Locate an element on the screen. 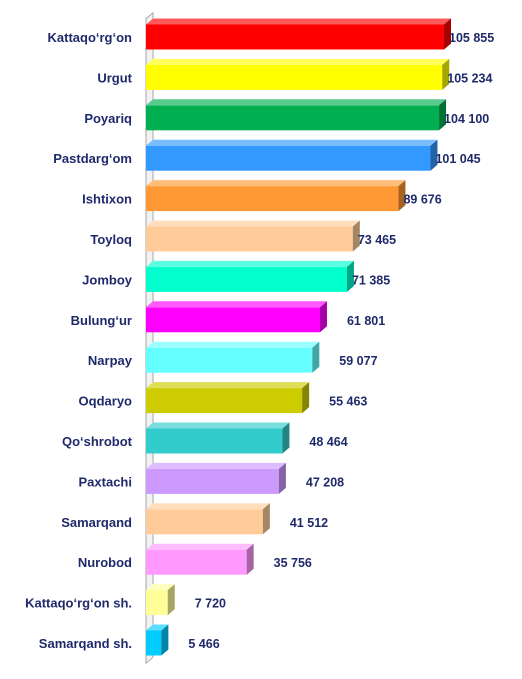 This screenshot has width=522, height=679. value-label: 5 466 is located at coordinates (203, 644).